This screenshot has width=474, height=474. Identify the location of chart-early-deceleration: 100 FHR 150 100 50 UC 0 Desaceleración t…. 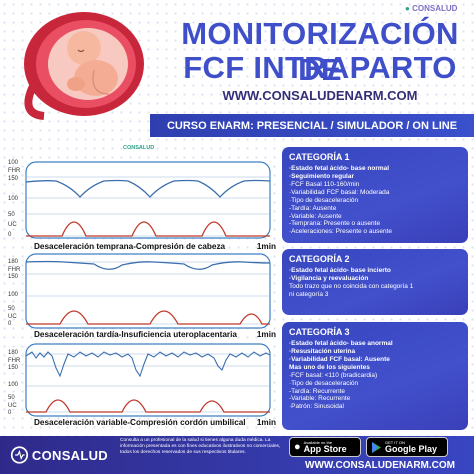
(140, 202).